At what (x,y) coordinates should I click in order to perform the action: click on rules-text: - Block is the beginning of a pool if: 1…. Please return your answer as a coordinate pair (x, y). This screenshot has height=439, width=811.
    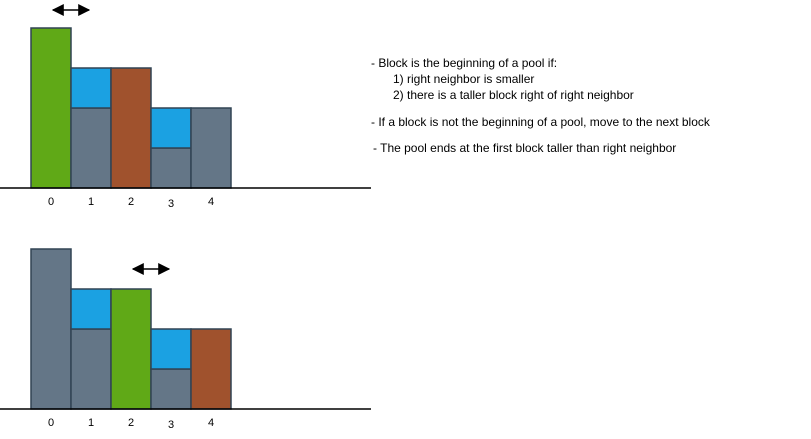
    Looking at the image, I should click on (591, 105).